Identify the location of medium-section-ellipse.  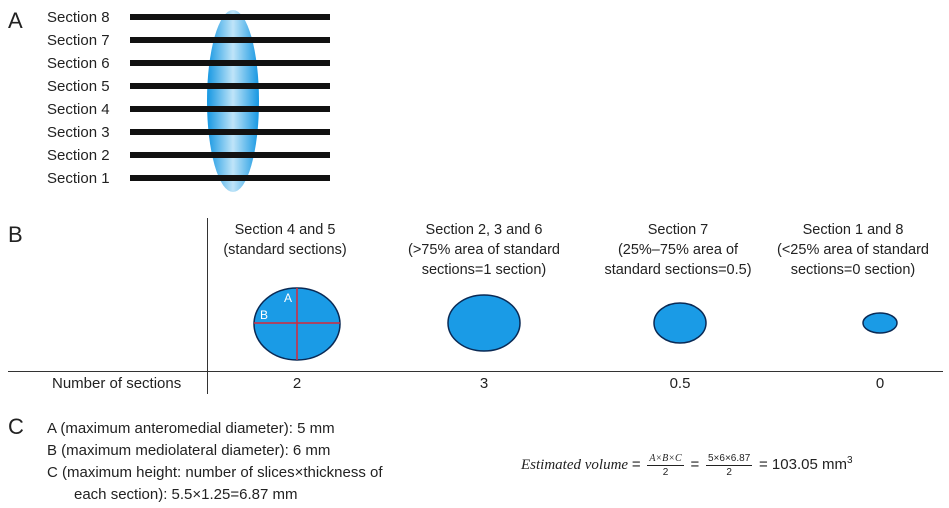
(680, 323).